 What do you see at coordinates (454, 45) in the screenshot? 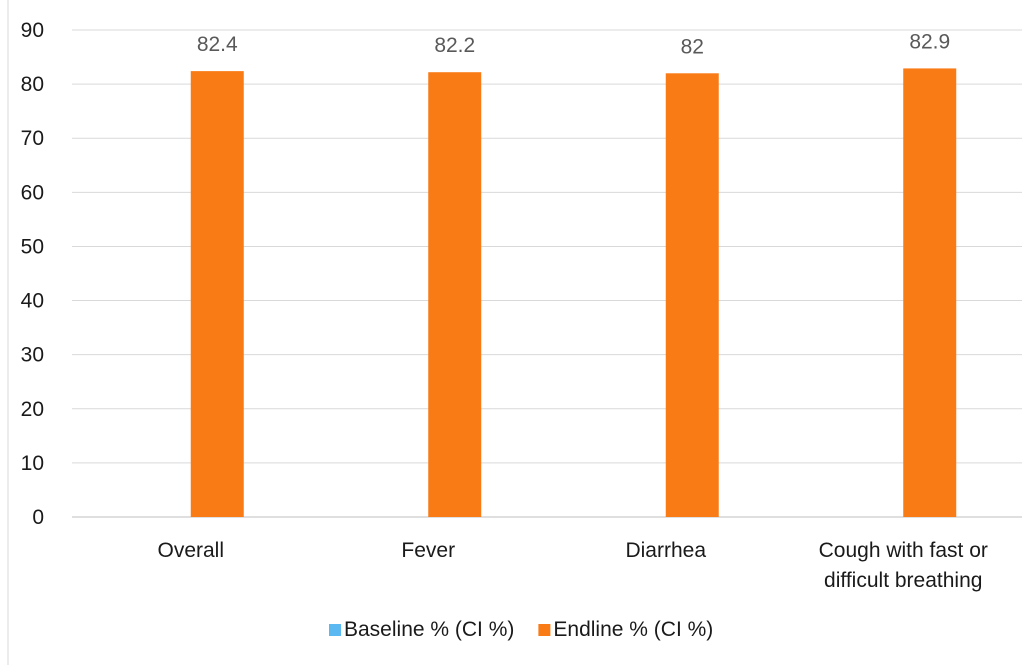
I see `data-label: 82.2` at bounding box center [454, 45].